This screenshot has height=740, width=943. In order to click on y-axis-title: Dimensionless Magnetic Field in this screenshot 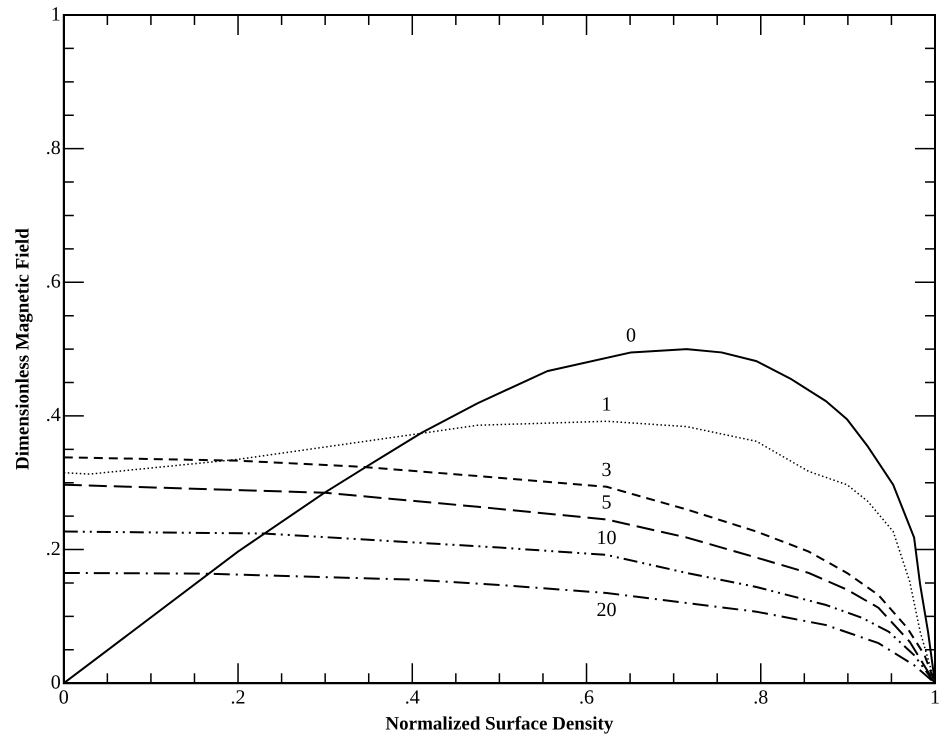, I will do `click(23, 349)`.